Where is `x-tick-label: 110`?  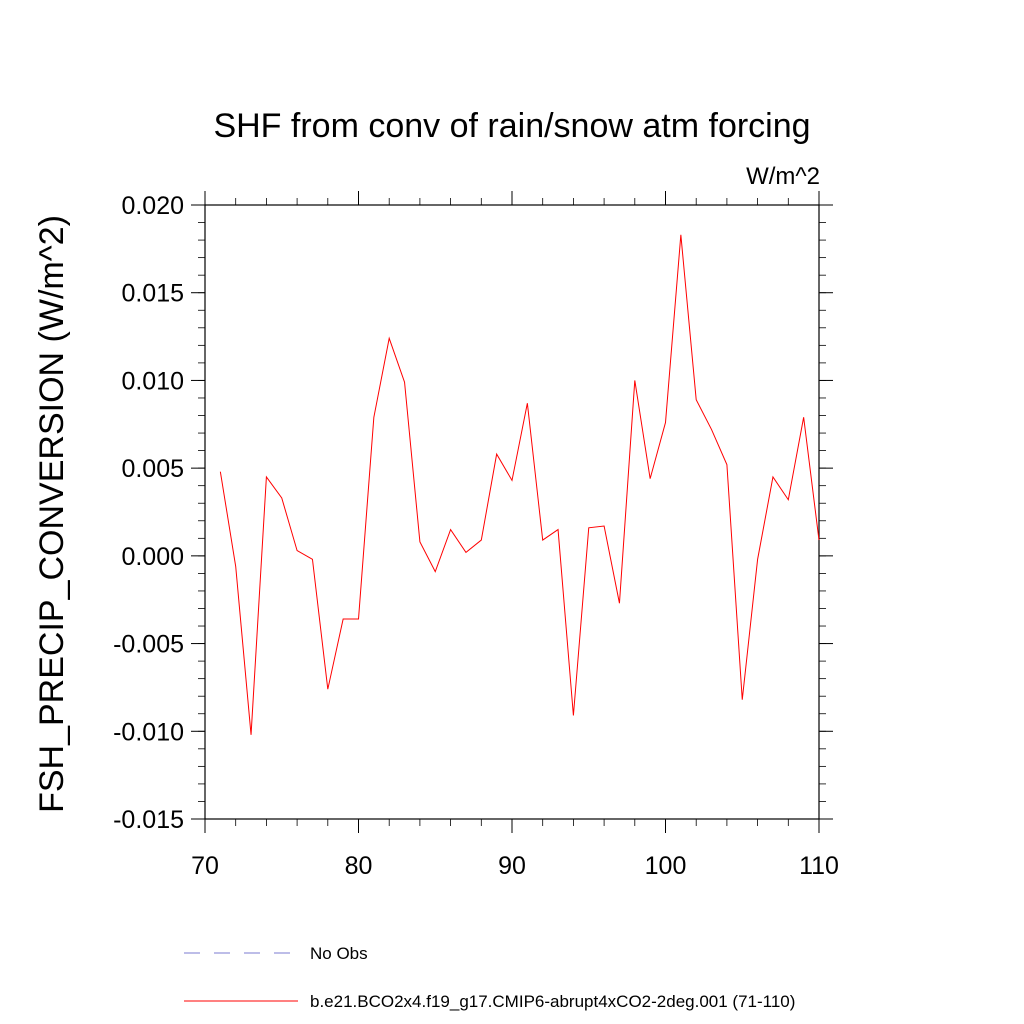
x-tick-label: 110 is located at coordinates (819, 866).